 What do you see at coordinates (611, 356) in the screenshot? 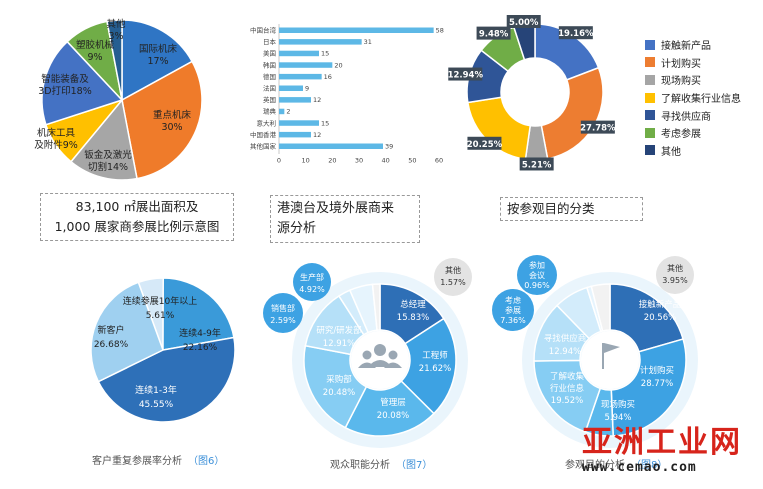
I see `flag-icon` at bounding box center [611, 356].